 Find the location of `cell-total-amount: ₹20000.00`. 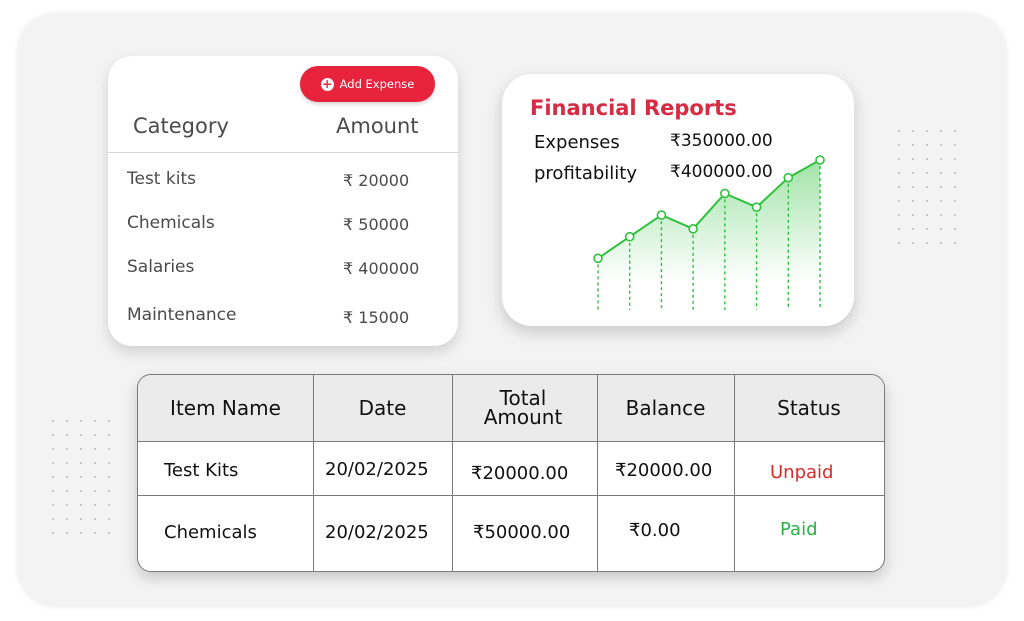

cell-total-amount: ₹20000.00 is located at coordinates (520, 473).